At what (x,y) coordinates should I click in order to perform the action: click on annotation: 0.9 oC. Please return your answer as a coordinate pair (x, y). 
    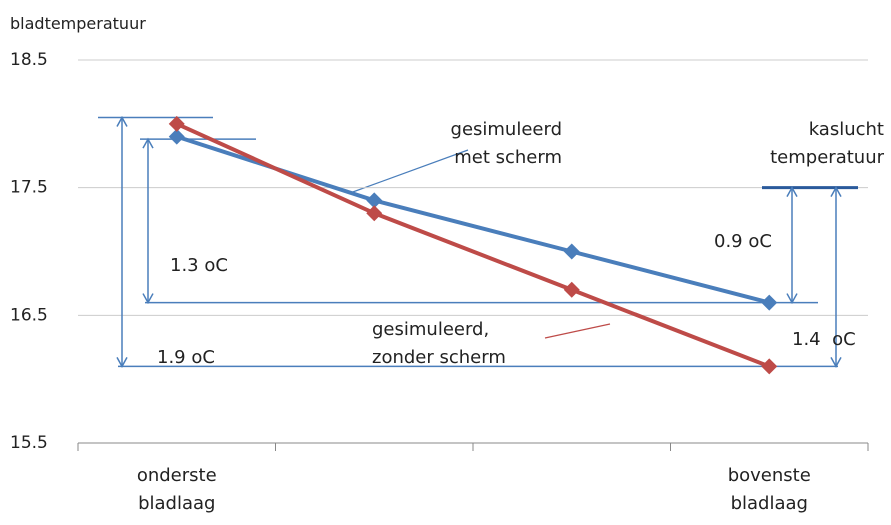
    Looking at the image, I should click on (743, 241).